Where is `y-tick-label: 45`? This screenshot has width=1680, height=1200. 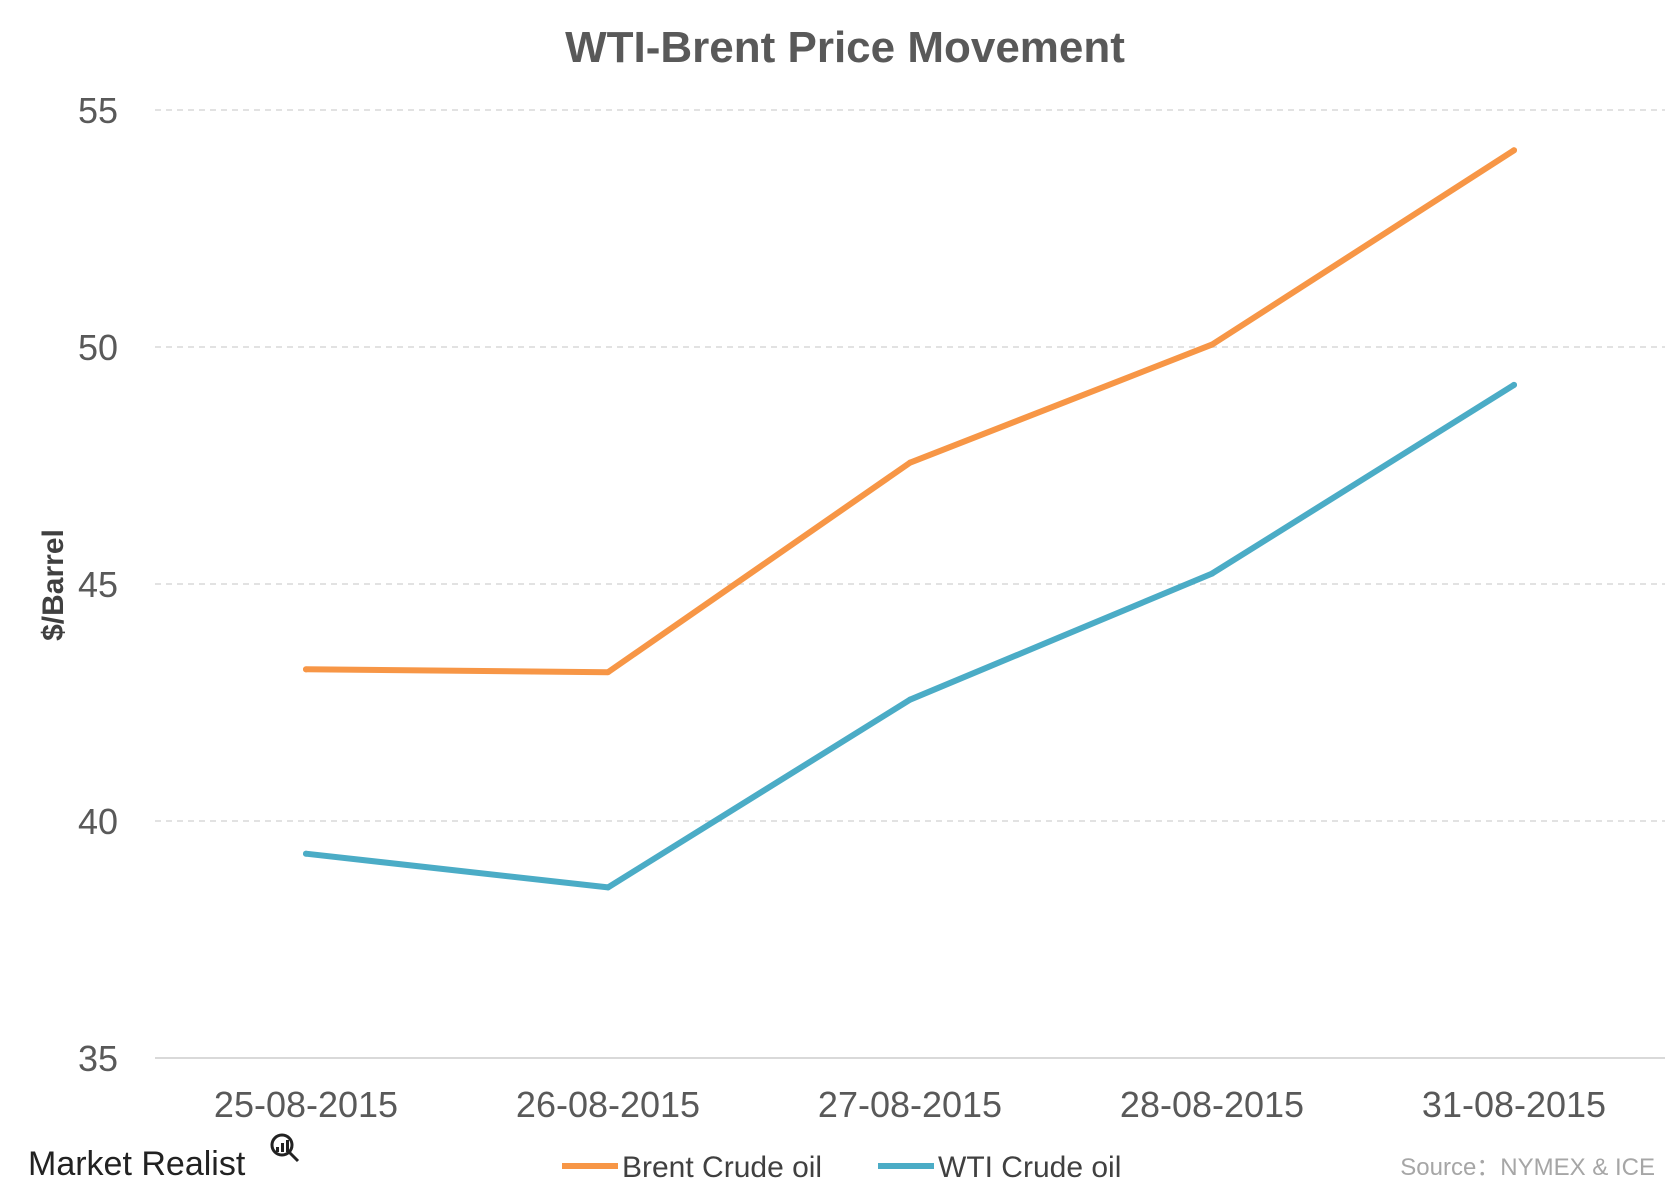
y-tick-label: 45 is located at coordinates (98, 584).